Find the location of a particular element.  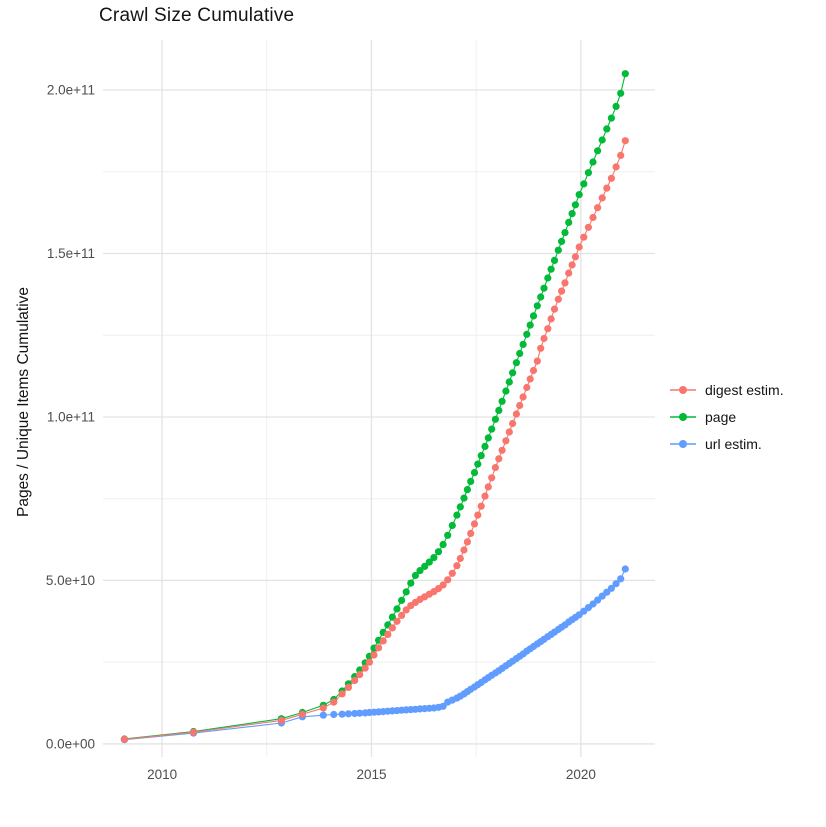

legend-item-page: page is located at coordinates (727, 417).